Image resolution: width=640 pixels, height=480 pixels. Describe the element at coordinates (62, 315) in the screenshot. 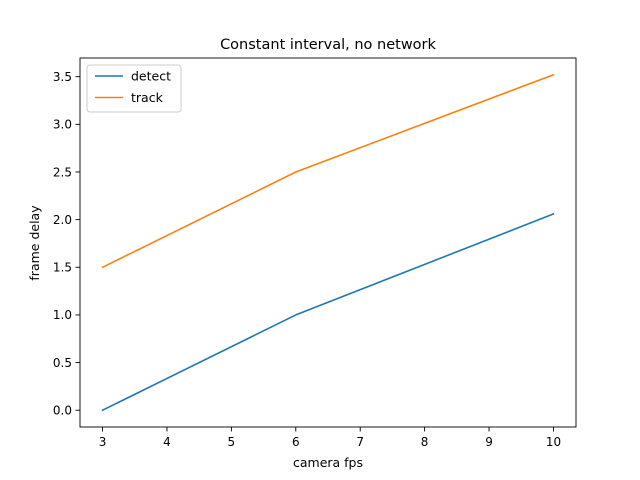

I see `y-tick-label: 1.0` at that location.